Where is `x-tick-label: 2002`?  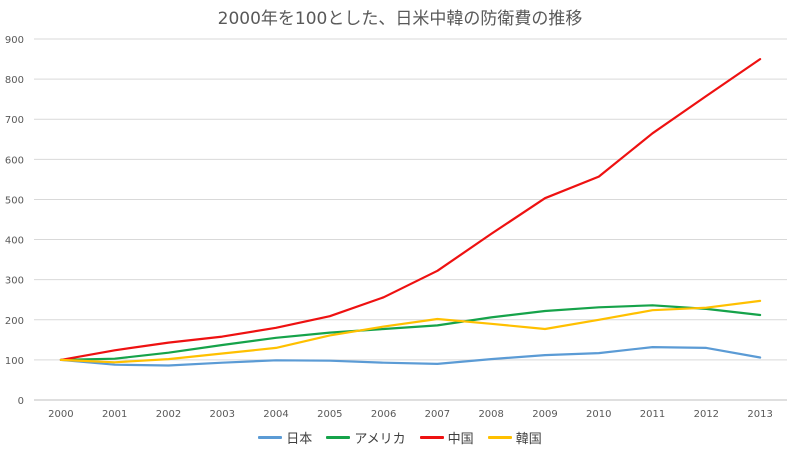 x-tick-label: 2002 is located at coordinates (168, 414).